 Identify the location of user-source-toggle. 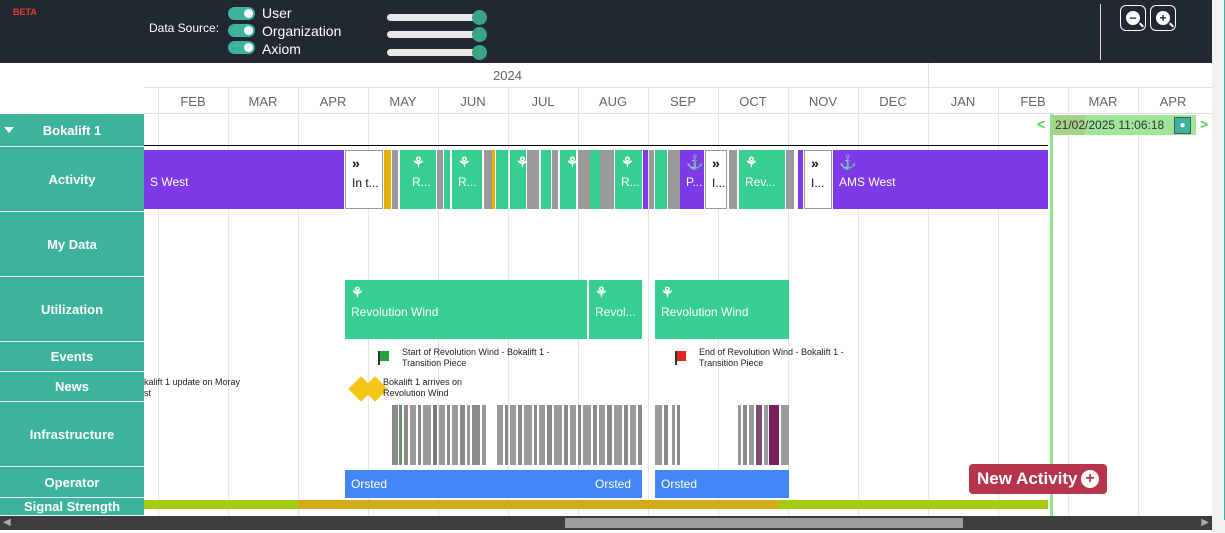
(241, 13).